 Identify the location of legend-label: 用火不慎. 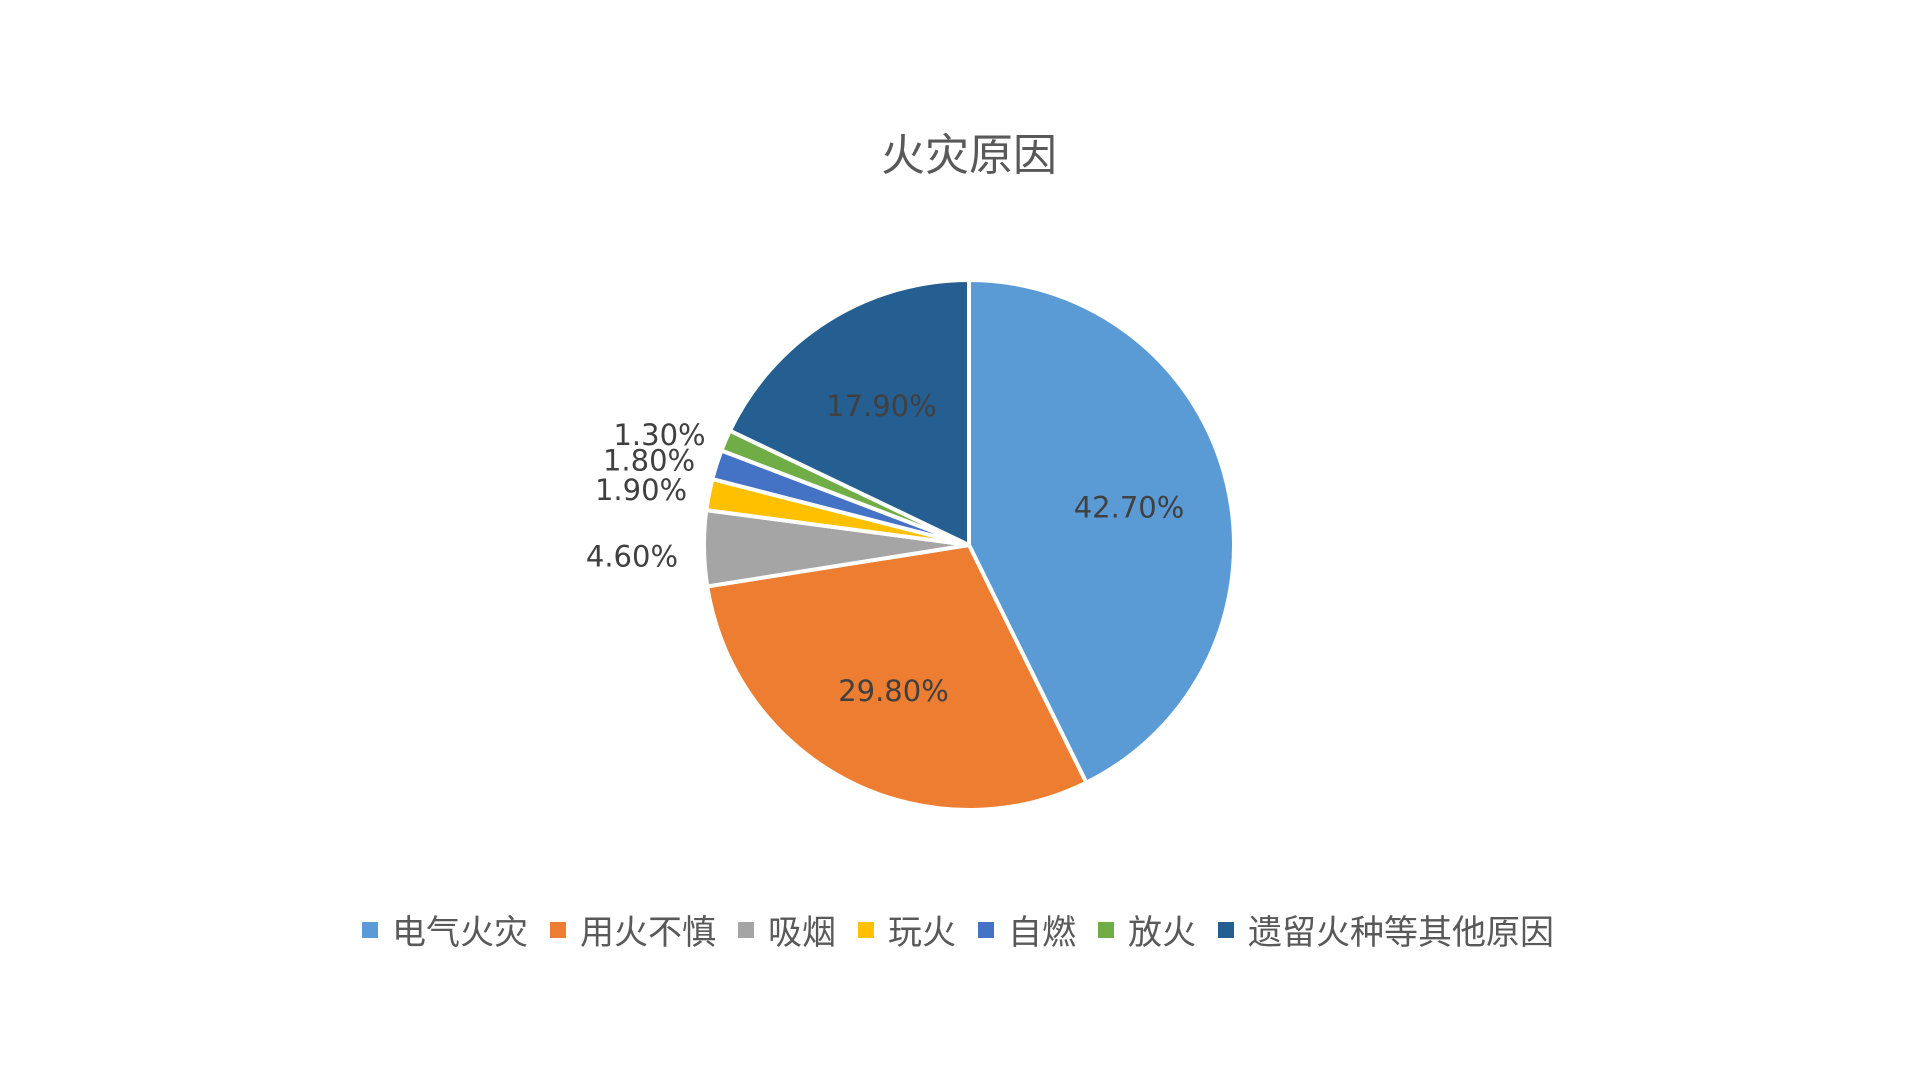
(648, 933).